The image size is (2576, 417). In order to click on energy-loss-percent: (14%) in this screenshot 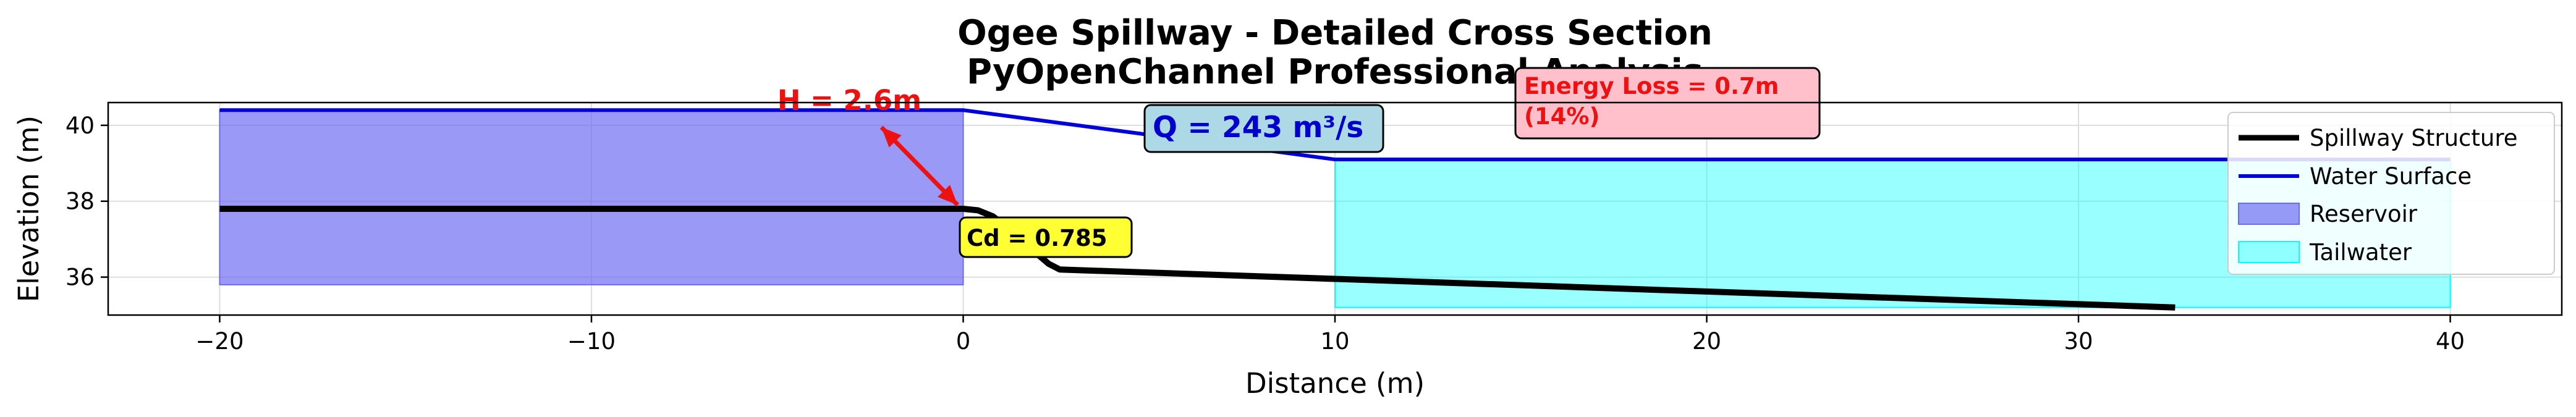, I will do `click(1561, 116)`.